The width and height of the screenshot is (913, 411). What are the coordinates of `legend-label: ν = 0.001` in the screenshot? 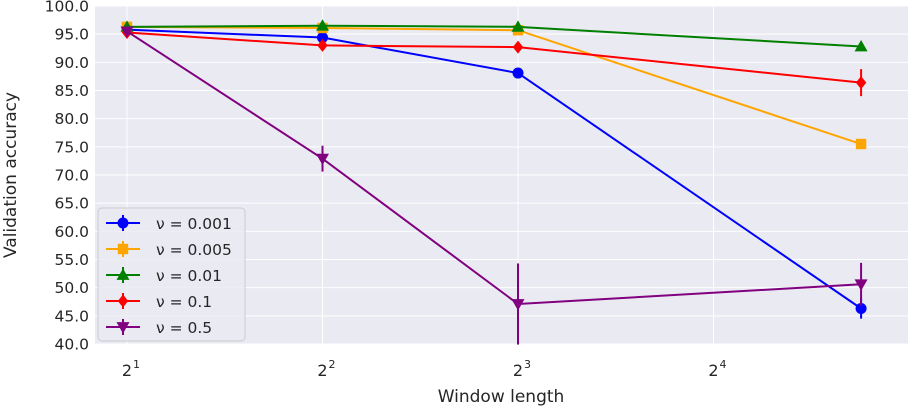 It's located at (194, 224).